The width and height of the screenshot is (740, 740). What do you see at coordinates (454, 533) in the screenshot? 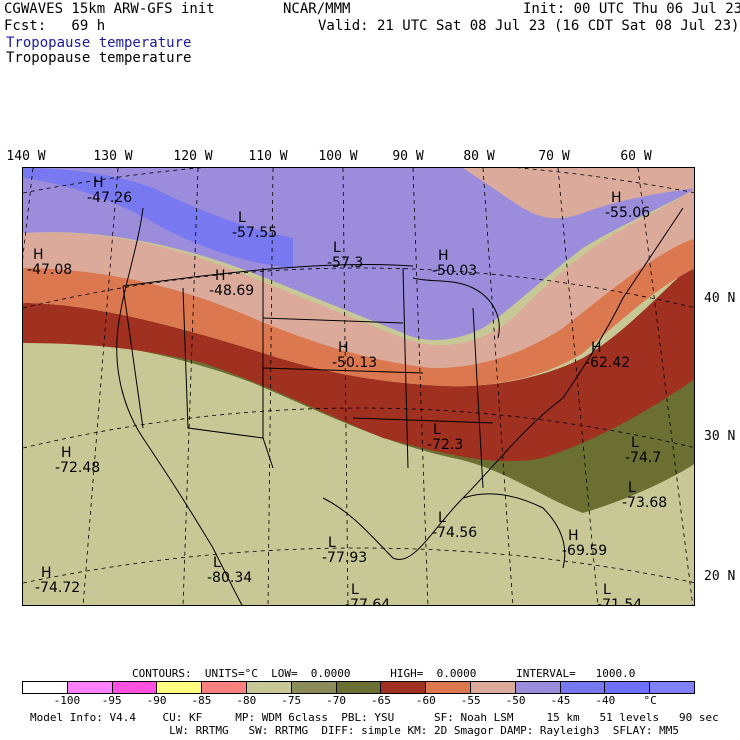
I see `extremum-value: -74.56` at bounding box center [454, 533].